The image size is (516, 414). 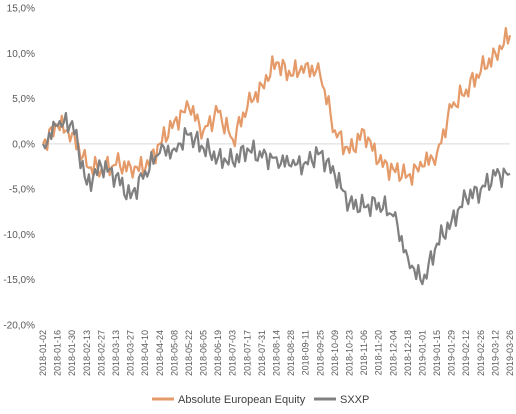 What do you see at coordinates (393, 353) in the screenshot?
I see `x-tick-label: 2018-12-04` at bounding box center [393, 353].